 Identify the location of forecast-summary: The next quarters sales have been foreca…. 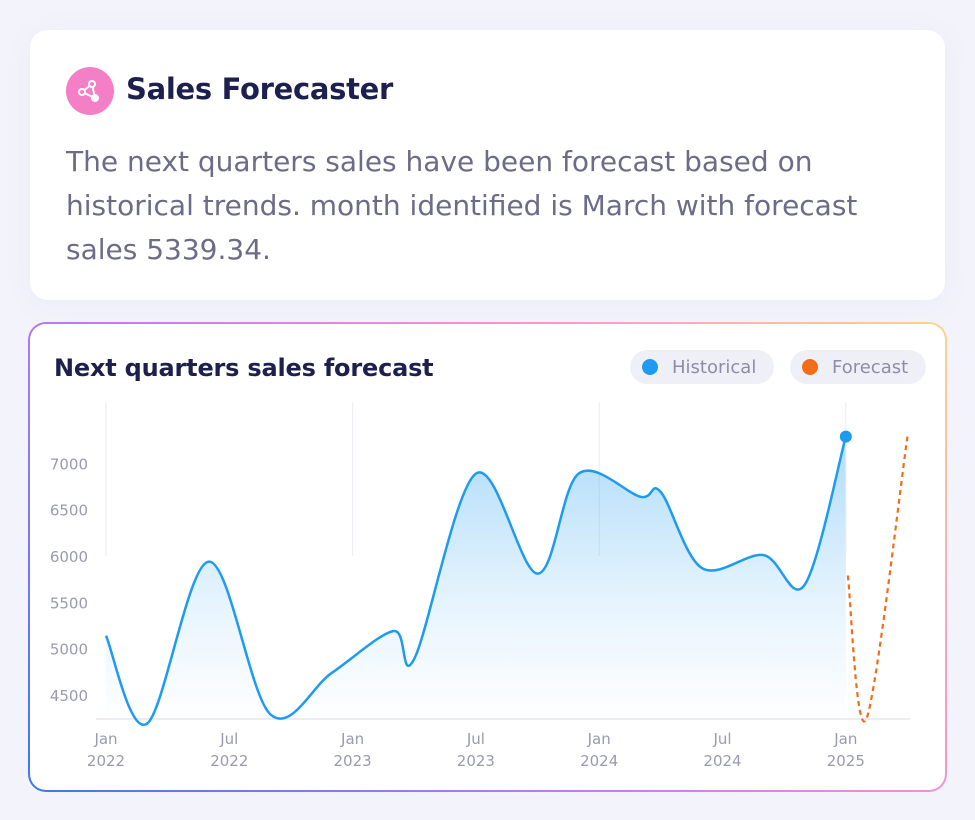
(462, 205).